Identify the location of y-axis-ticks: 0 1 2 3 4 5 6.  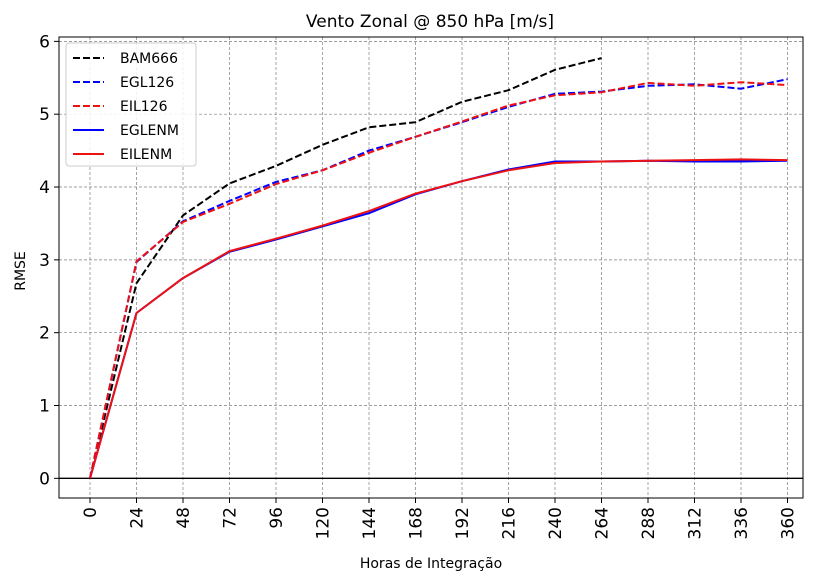
(49, 260).